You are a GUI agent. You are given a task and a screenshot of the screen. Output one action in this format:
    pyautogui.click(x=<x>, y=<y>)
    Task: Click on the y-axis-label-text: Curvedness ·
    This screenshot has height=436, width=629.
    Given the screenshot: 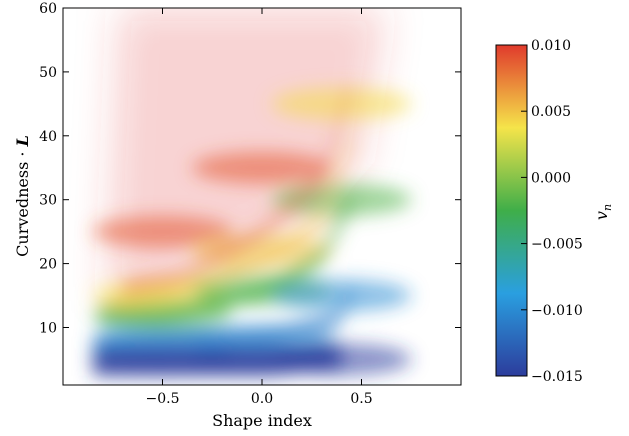 What is the action you would take?
    pyautogui.click(x=22, y=201)
    